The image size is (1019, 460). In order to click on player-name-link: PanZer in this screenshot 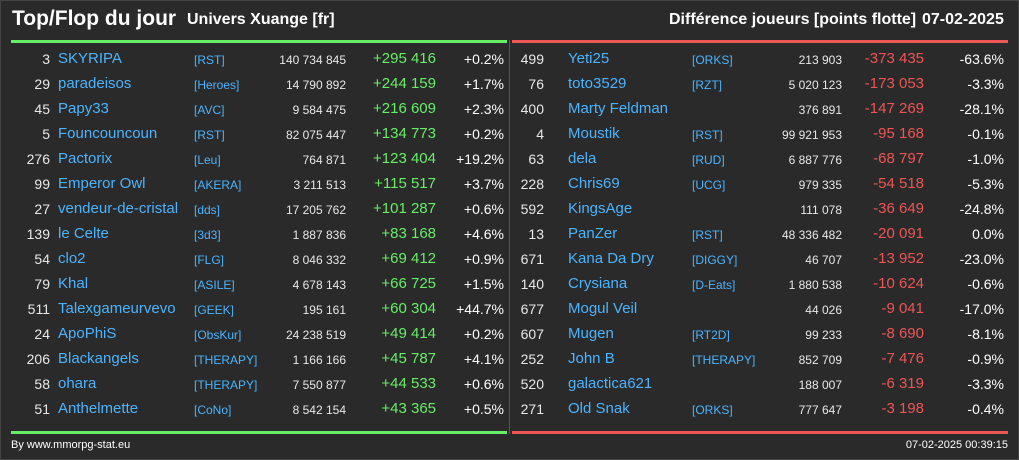, I will do `click(593, 233)`.